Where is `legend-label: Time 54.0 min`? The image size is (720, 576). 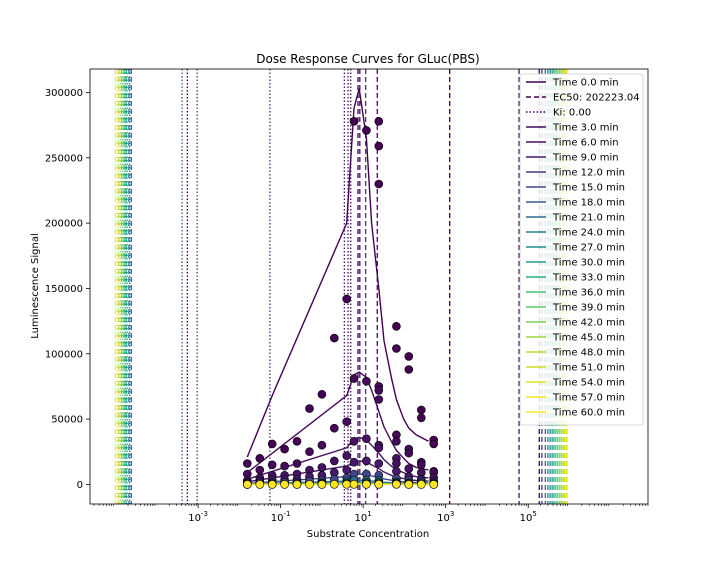
legend-label: Time 54.0 min is located at coordinates (588, 383).